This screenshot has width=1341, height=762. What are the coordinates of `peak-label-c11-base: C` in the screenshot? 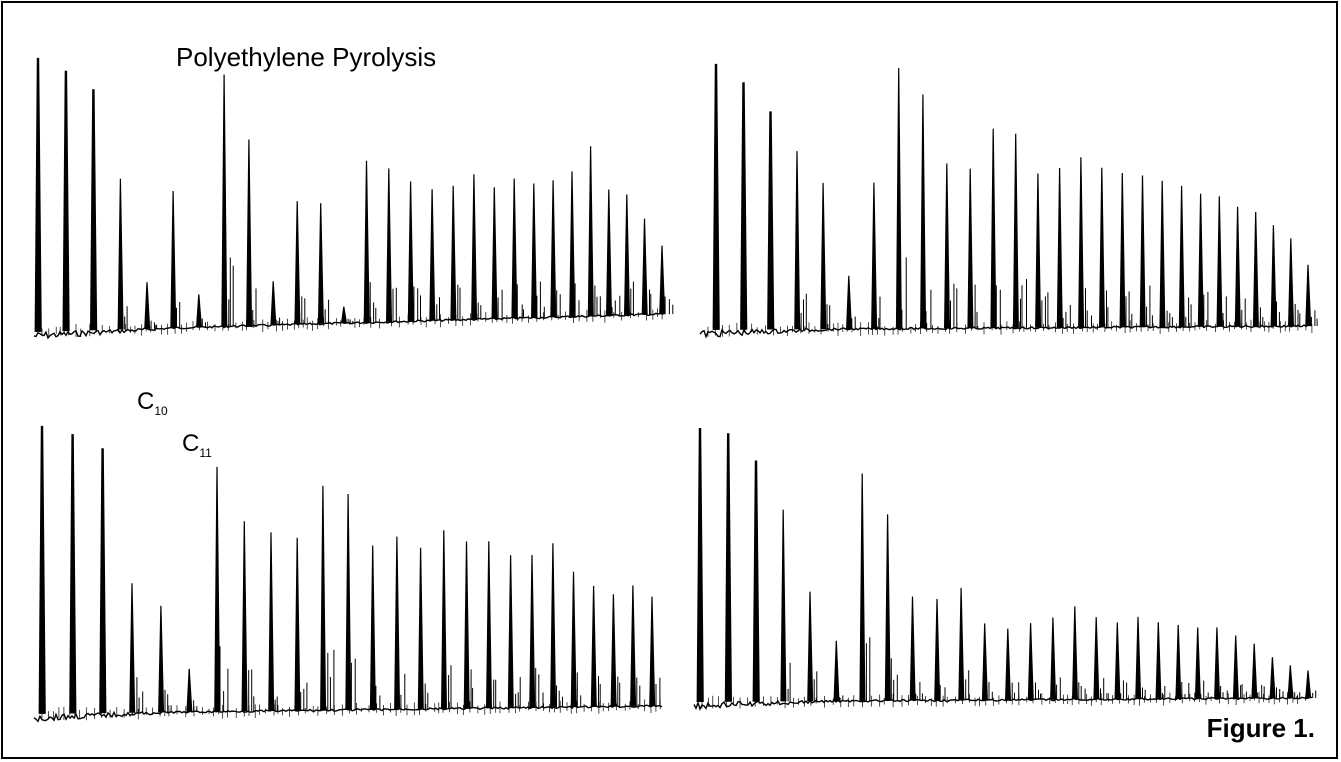 It's located at (191, 443).